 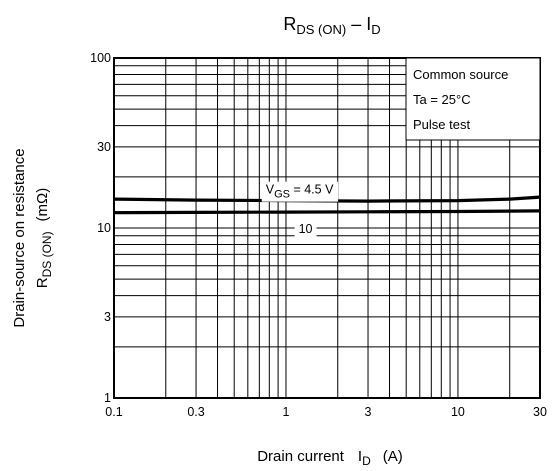 I want to click on series-label: VGS = 4.5 V, so click(x=300, y=192).